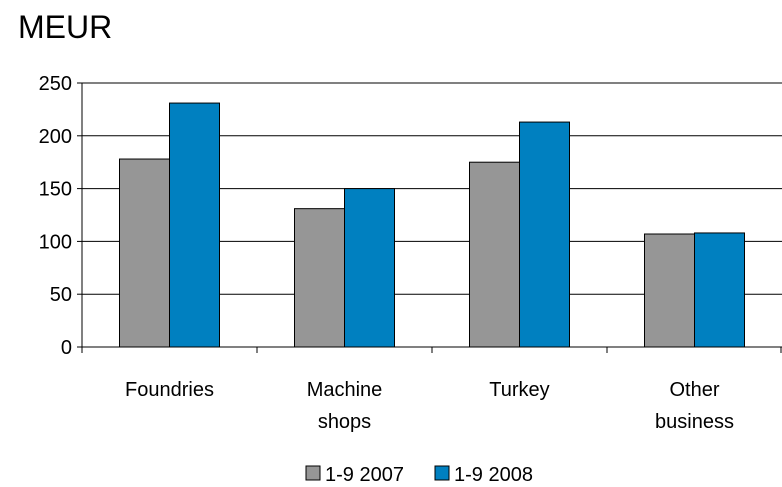 The width and height of the screenshot is (782, 487). What do you see at coordinates (55, 137) in the screenshot?
I see `y-tick-label: 200` at bounding box center [55, 137].